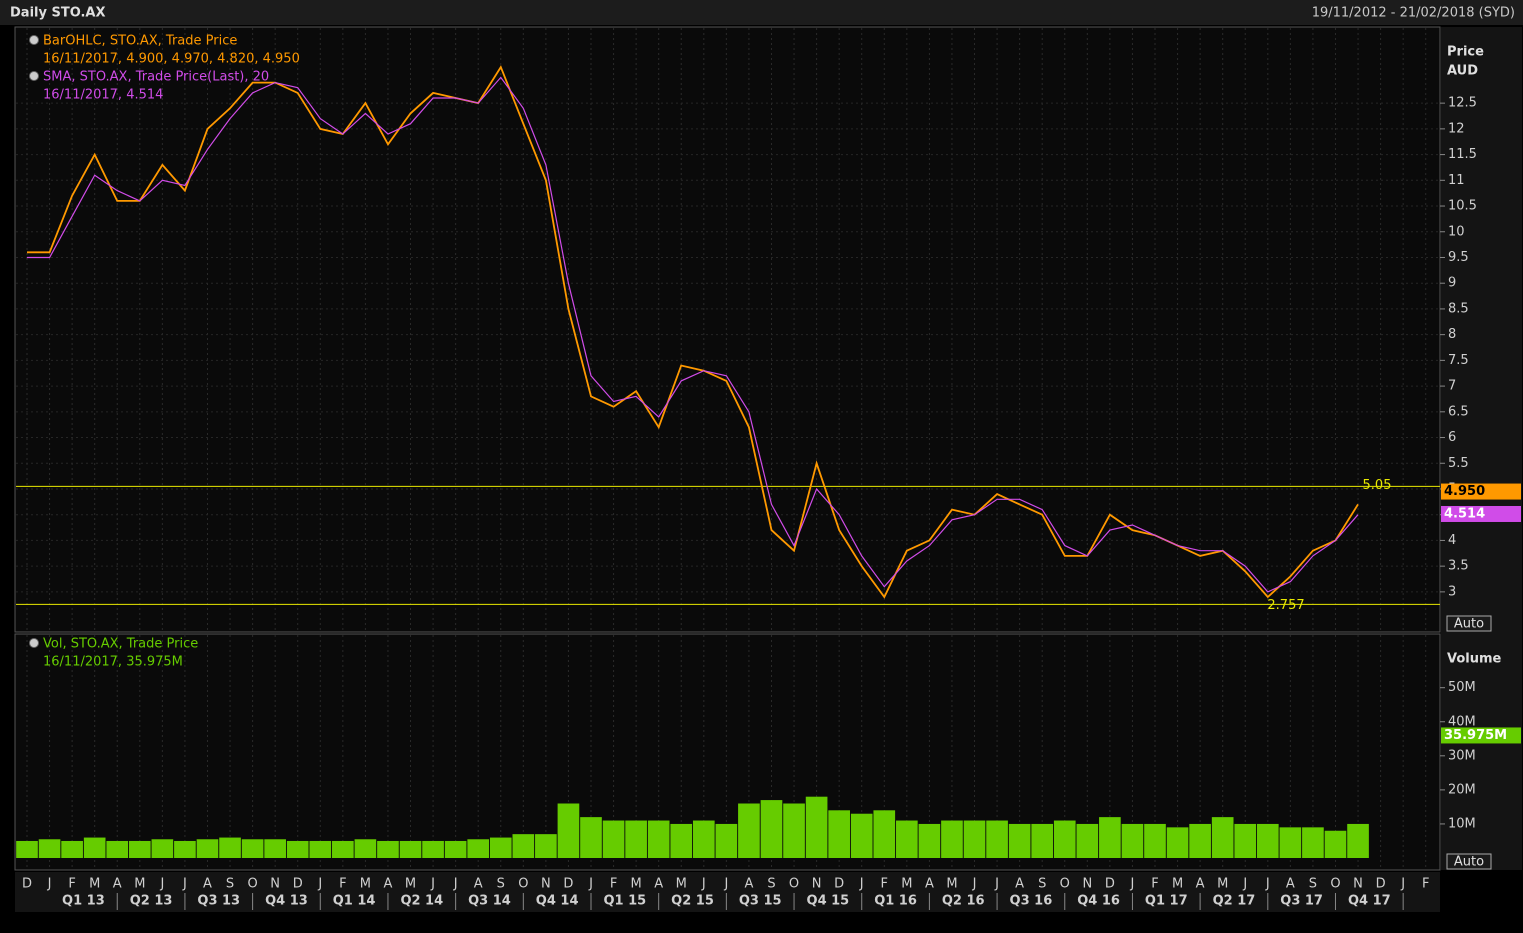  I want to click on legend-name: Vol, STO.AX, Trade Price, so click(120, 644).